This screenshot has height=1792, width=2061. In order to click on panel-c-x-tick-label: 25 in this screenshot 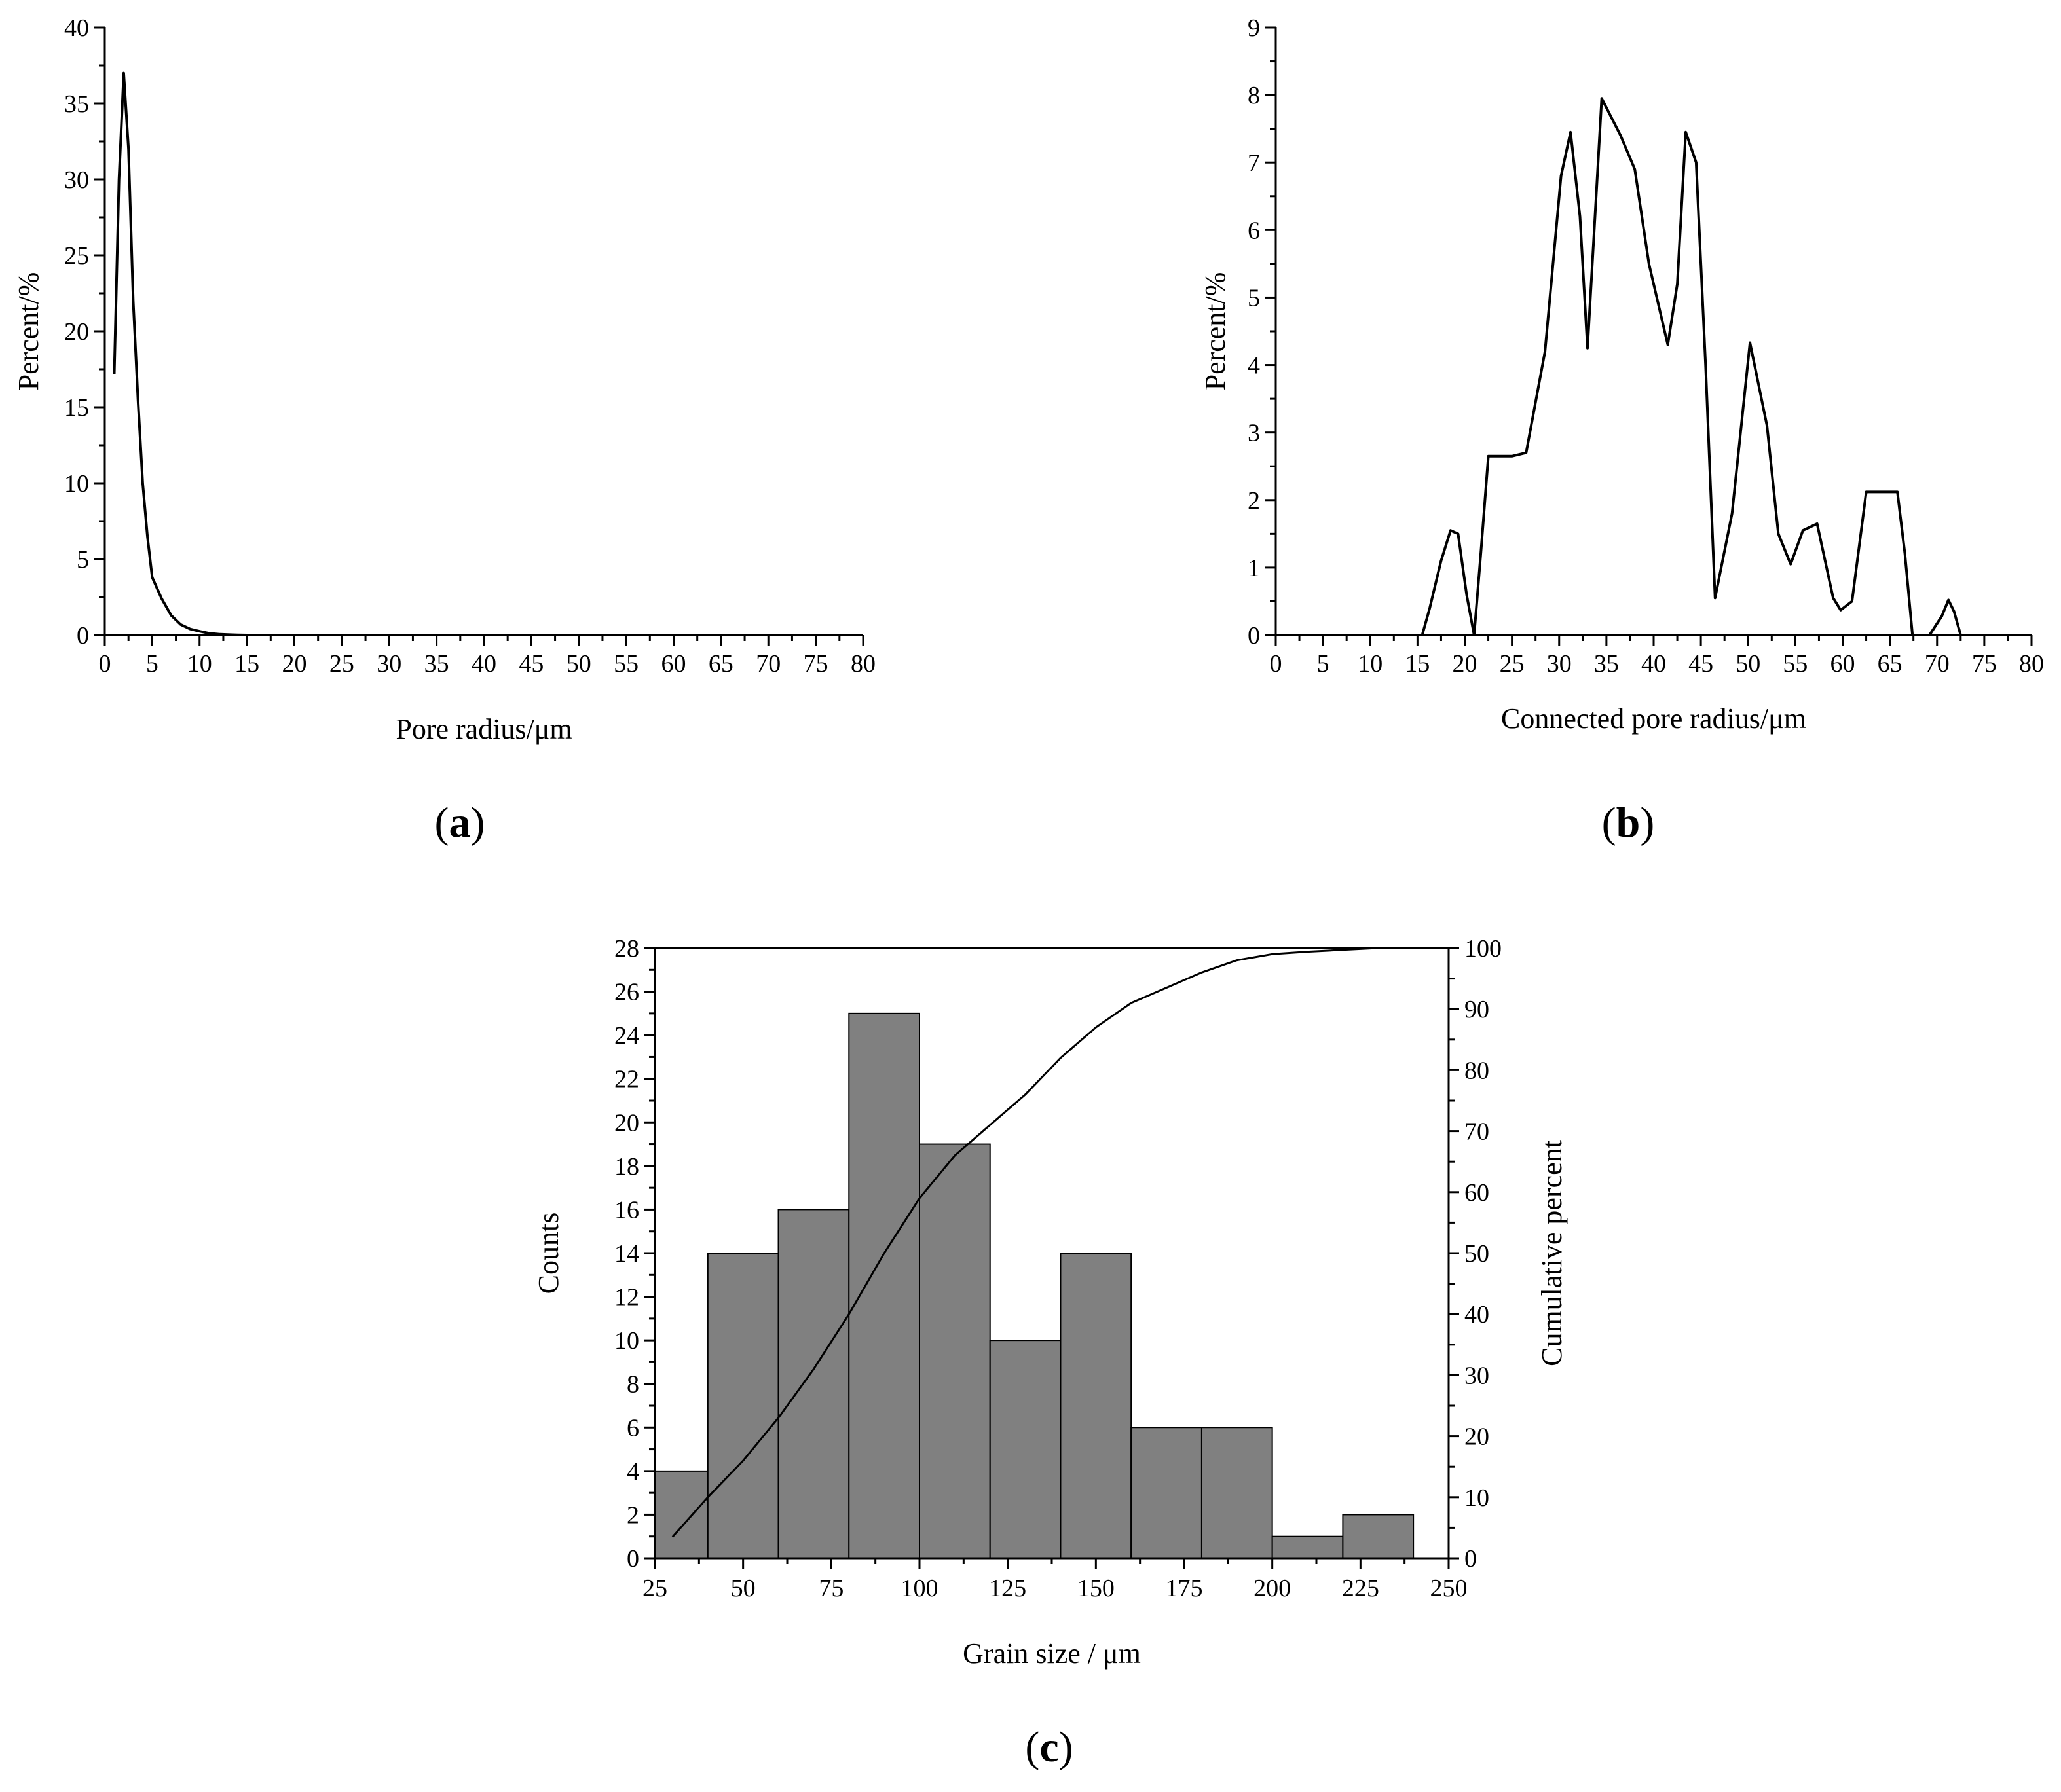, I will do `click(654, 1589)`.